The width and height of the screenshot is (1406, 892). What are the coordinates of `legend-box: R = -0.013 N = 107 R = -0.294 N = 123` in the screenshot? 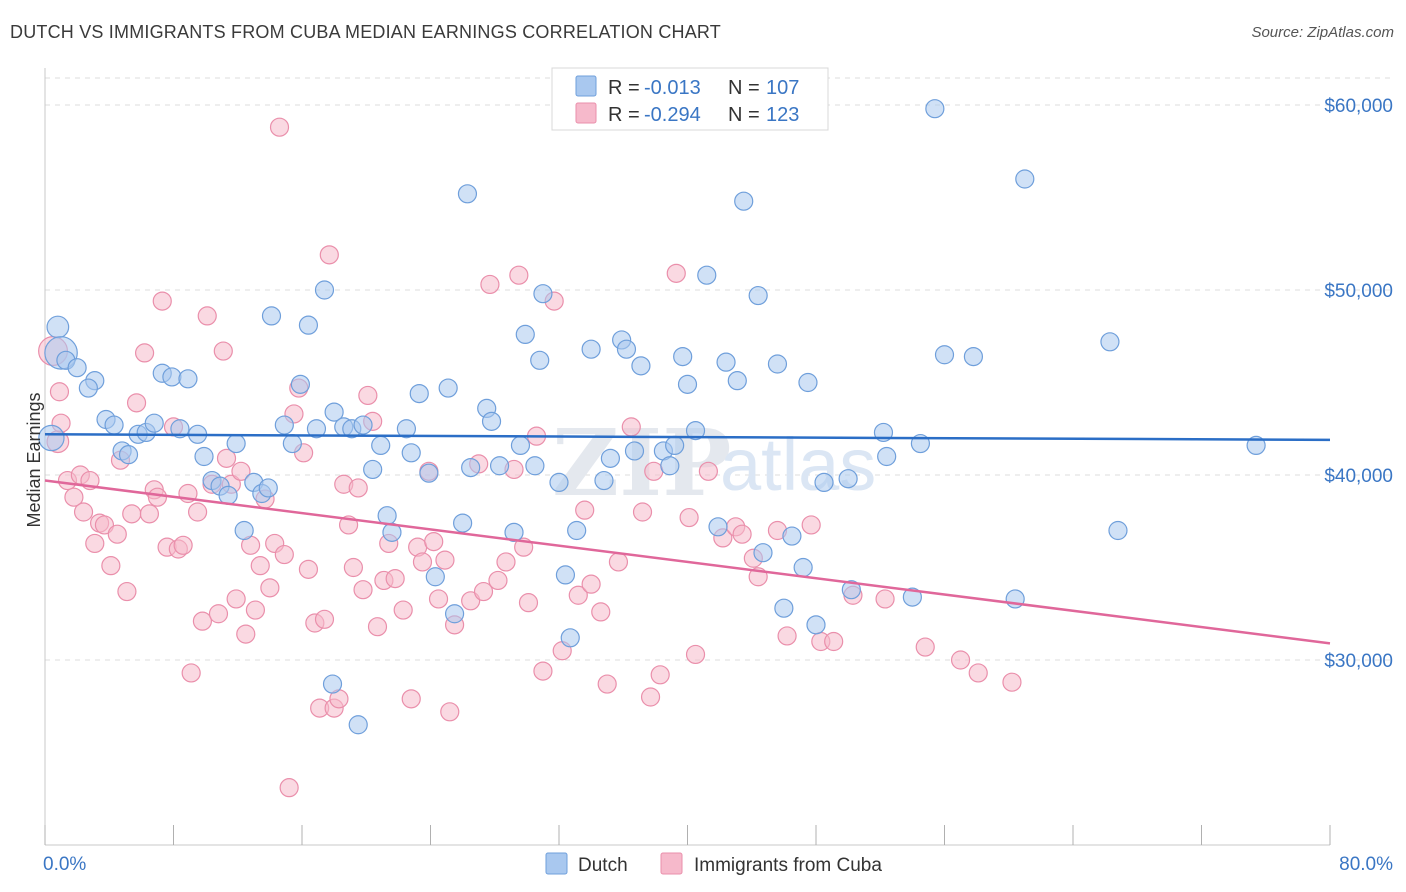 It's located at (690, 99).